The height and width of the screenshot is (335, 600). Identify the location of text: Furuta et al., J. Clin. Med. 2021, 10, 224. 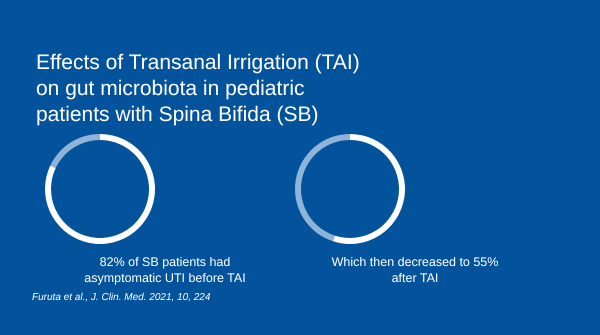
(121, 297).